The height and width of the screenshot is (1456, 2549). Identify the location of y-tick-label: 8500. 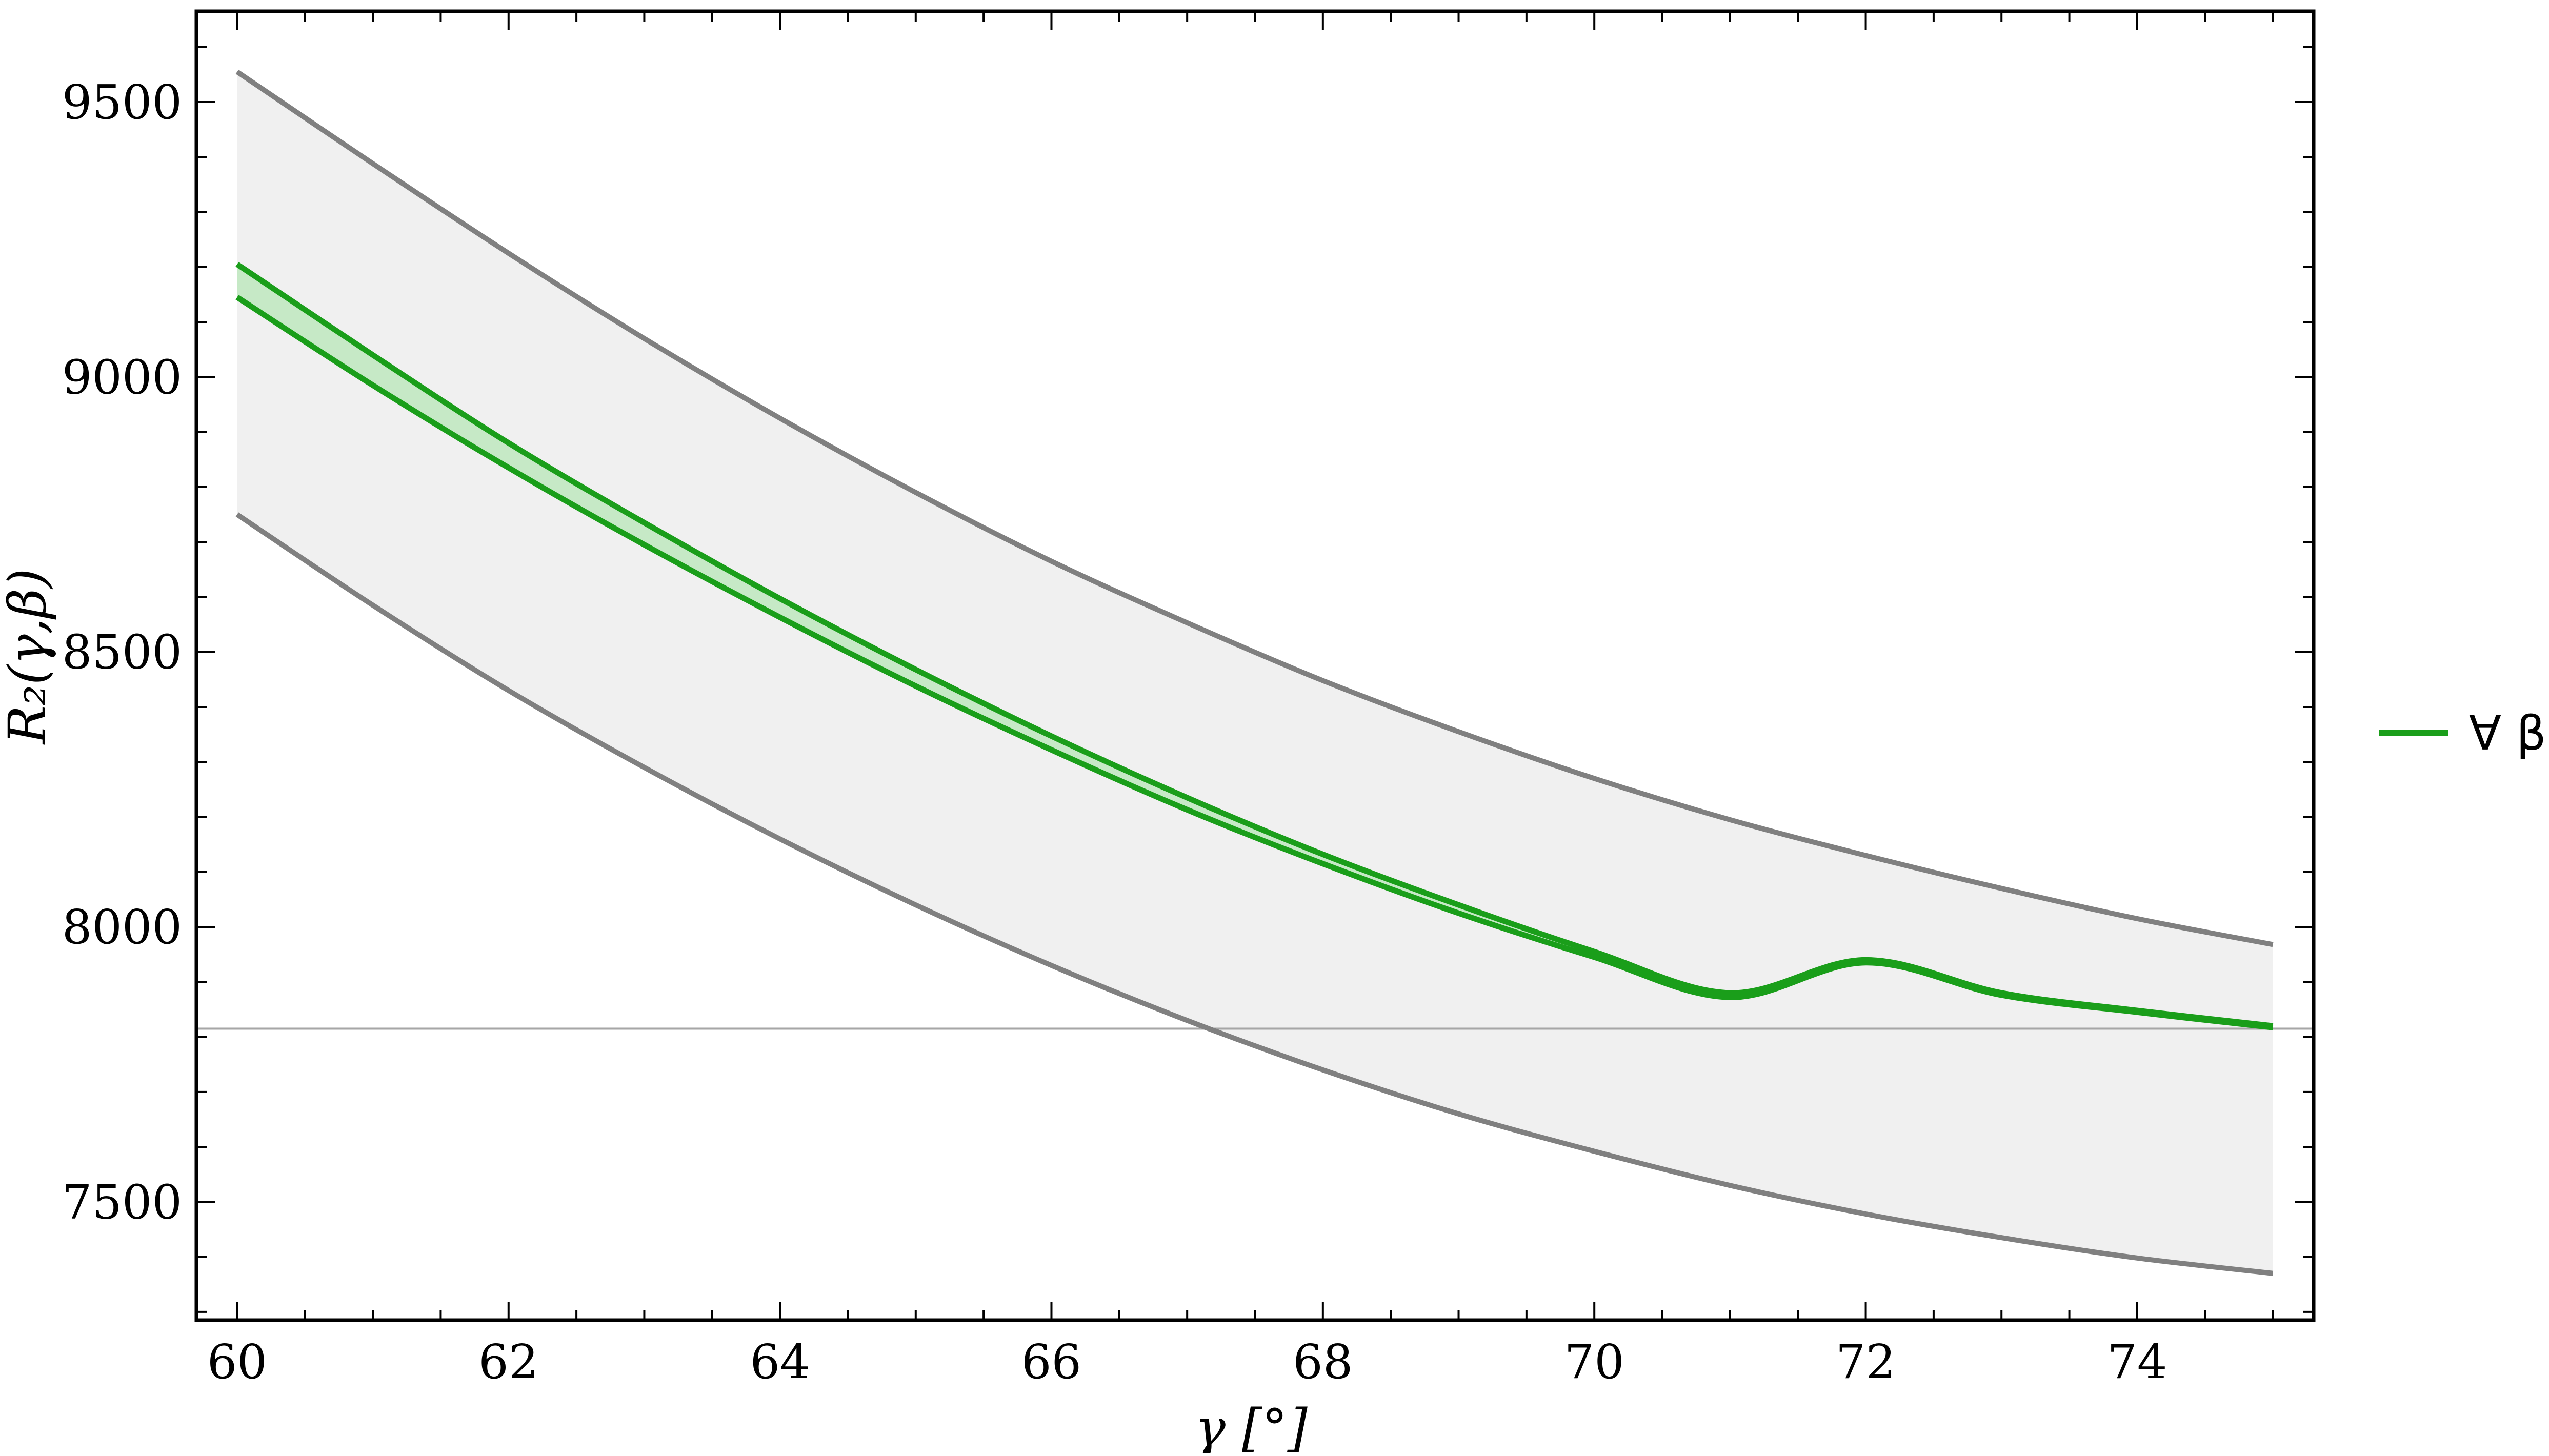
(122, 652).